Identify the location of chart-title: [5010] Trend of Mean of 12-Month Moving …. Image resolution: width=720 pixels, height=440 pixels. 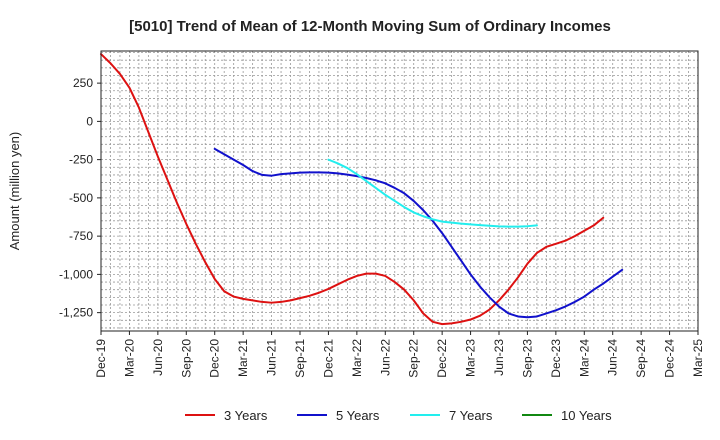
(370, 26).